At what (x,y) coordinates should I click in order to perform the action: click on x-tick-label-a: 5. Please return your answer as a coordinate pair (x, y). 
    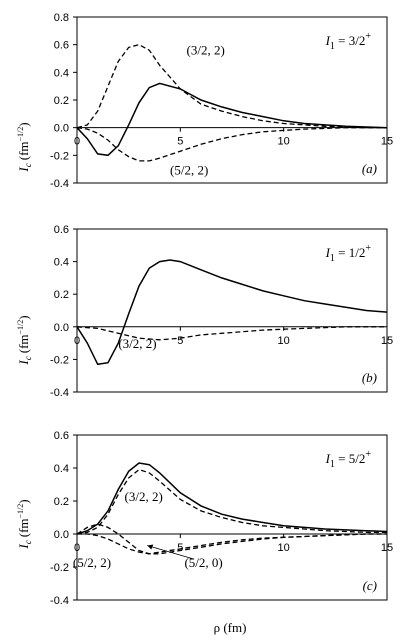
    Looking at the image, I should click on (180, 142).